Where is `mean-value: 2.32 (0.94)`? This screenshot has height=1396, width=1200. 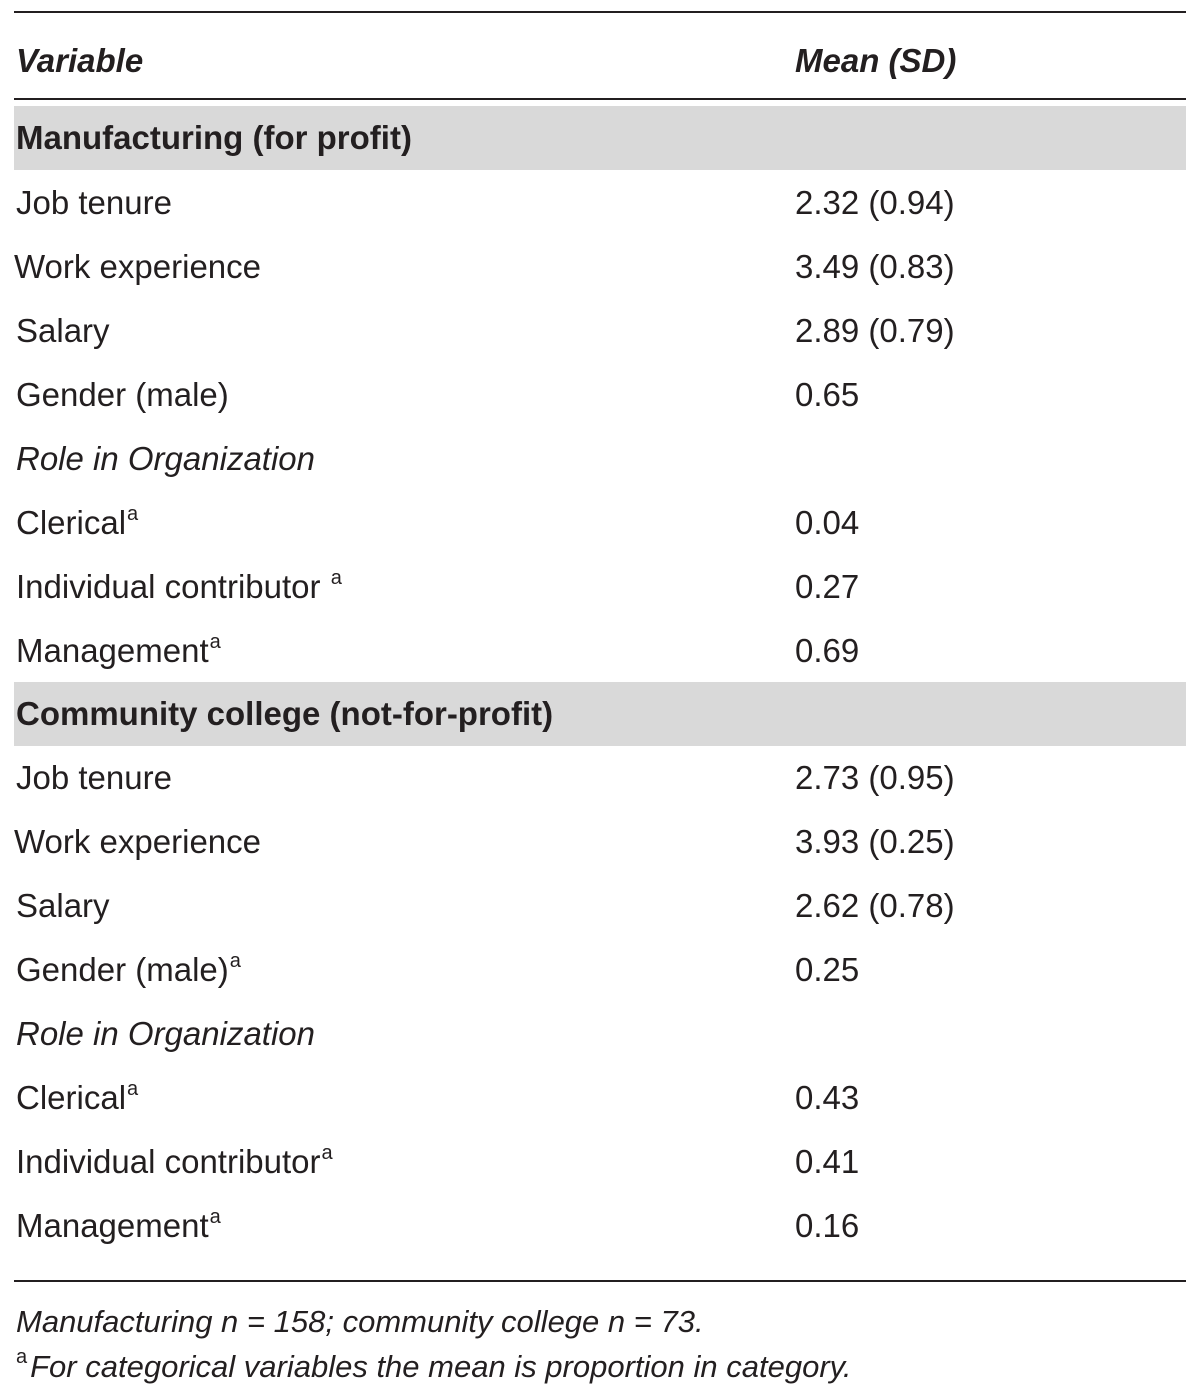 mean-value: 2.32 (0.94) is located at coordinates (875, 202).